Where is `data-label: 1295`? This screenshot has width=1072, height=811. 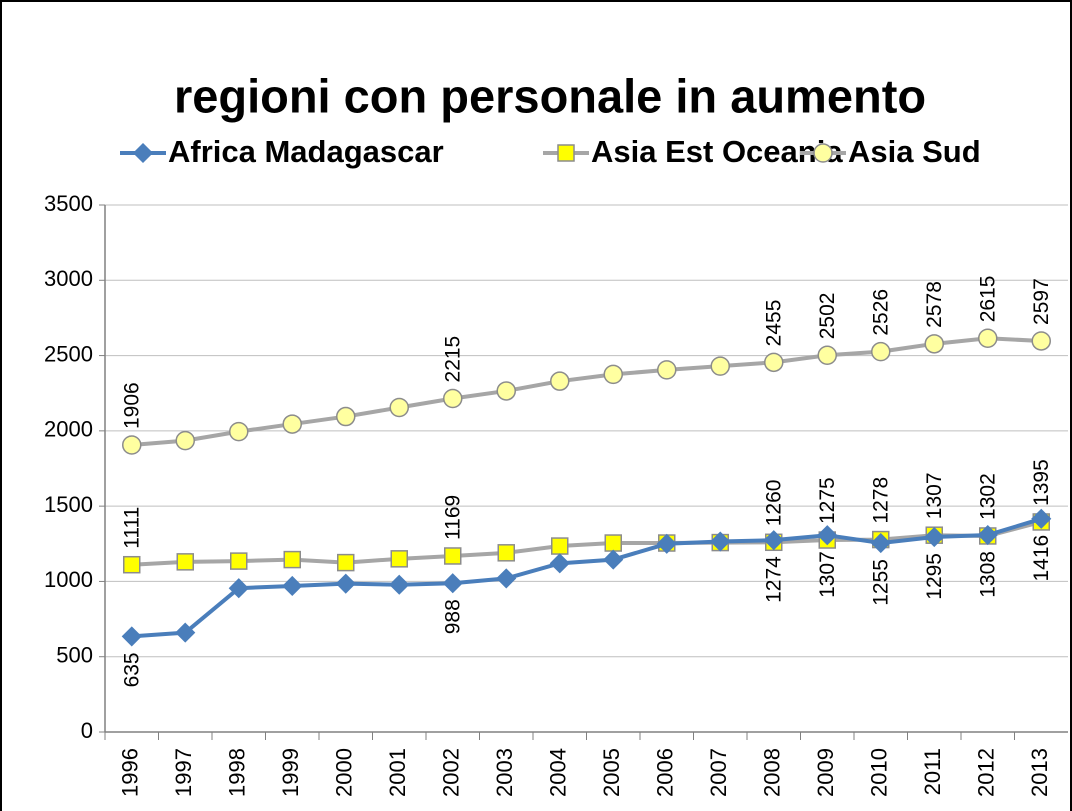
data-label: 1295 is located at coordinates (934, 576).